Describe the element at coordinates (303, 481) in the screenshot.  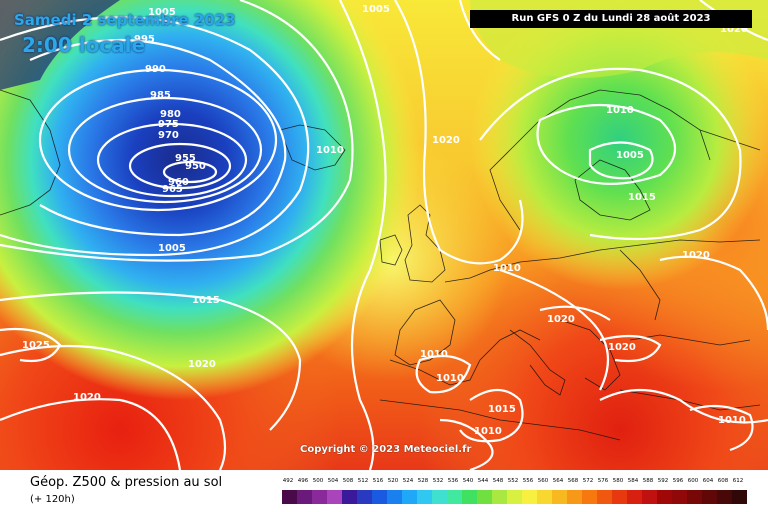
I see `scale-label: 496` at that location.